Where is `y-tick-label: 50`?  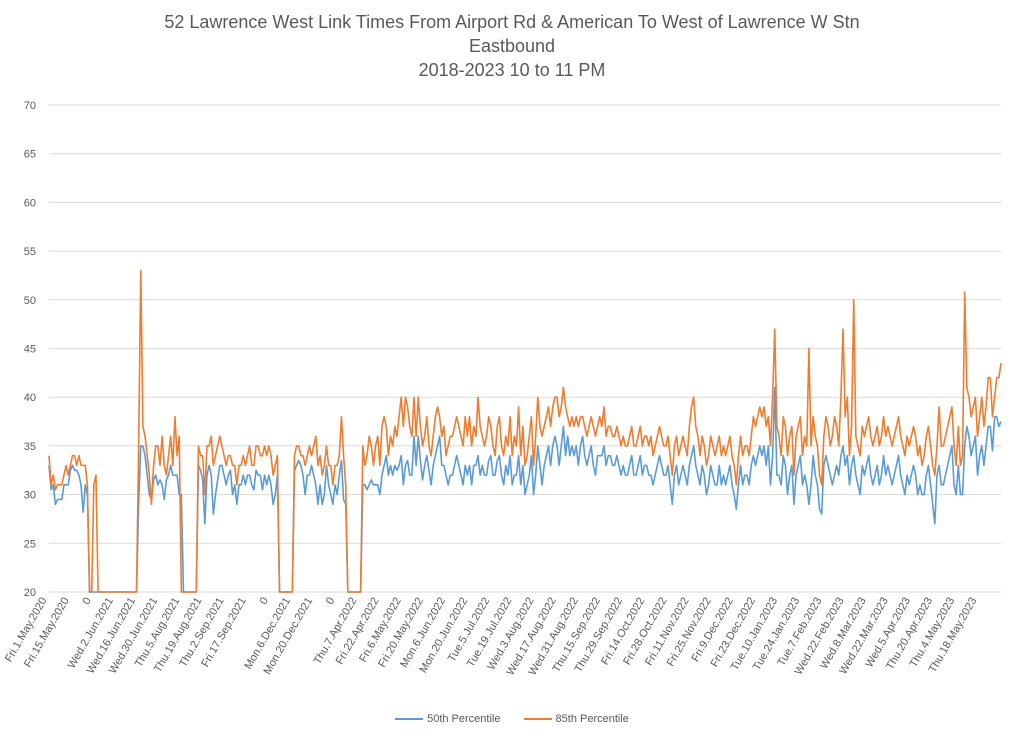 y-tick-label: 50 is located at coordinates (30, 301).